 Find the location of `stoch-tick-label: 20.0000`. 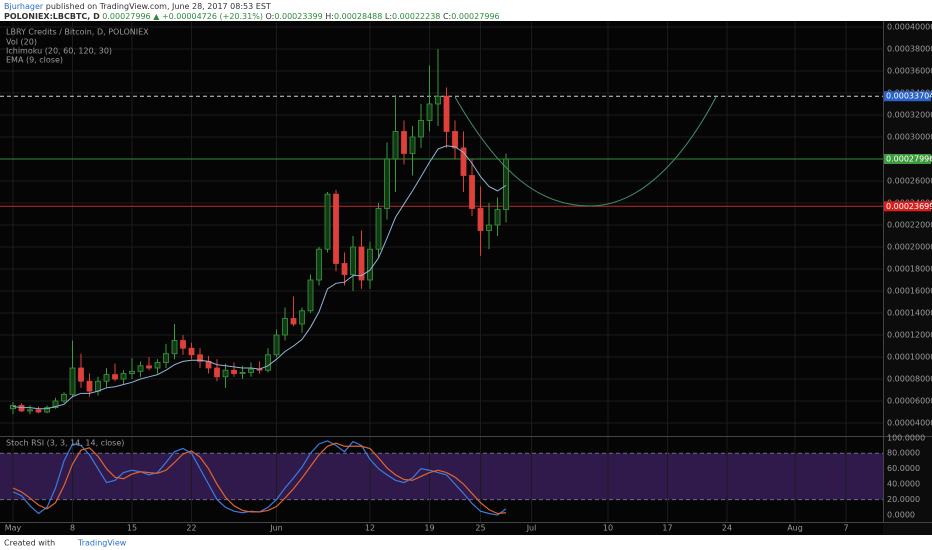

stoch-tick-label: 20.0000 is located at coordinates (903, 499).